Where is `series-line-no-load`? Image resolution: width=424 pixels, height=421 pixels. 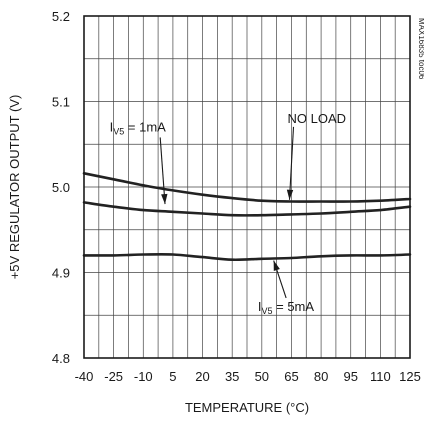 series-line-no-load is located at coordinates (247, 187).